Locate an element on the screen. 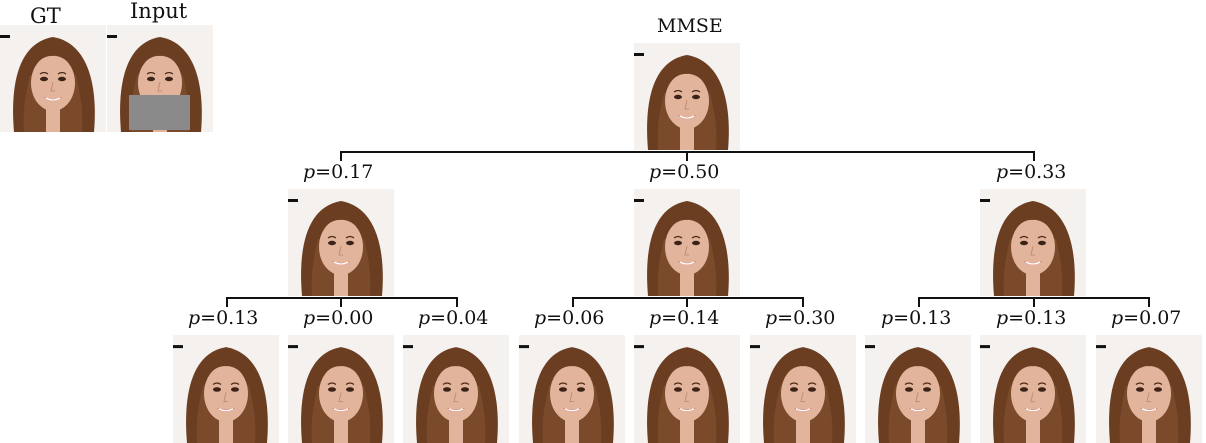 This screenshot has height=443, width=1206. inpainting-mask is located at coordinates (159, 112).